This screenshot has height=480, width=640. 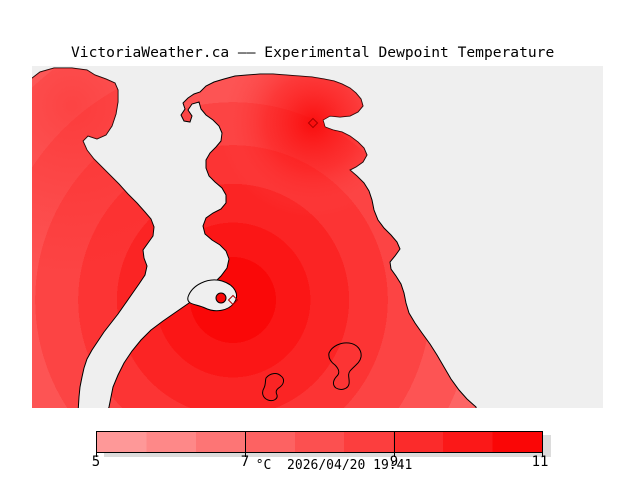 I want to click on west-landmass-shading, so click(x=93, y=238).